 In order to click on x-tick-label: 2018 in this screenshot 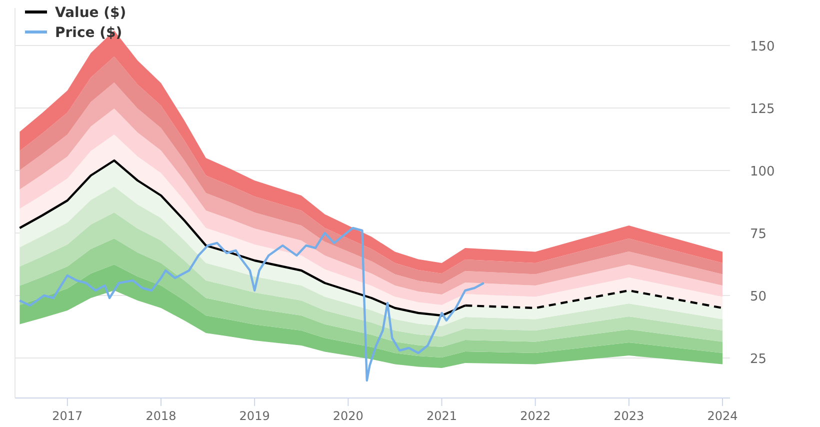, I will do `click(161, 416)`.